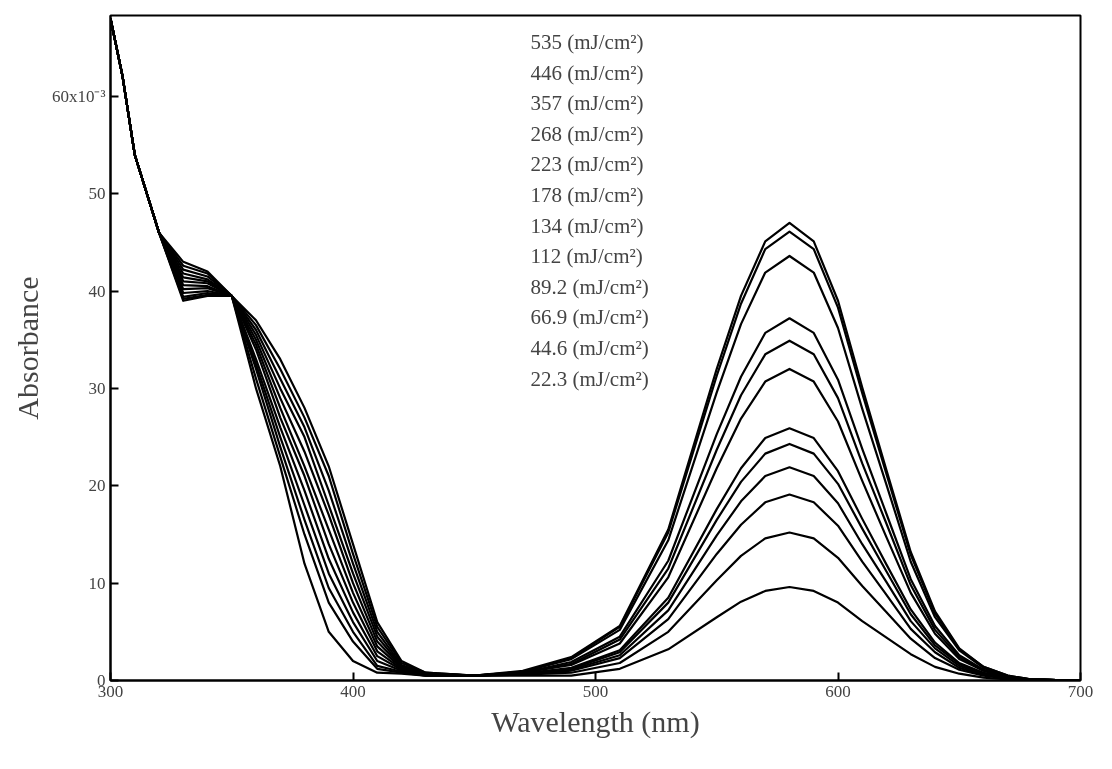 The image size is (1112, 769). What do you see at coordinates (27, 348) in the screenshot?
I see `y-axis-title: Absorbance` at bounding box center [27, 348].